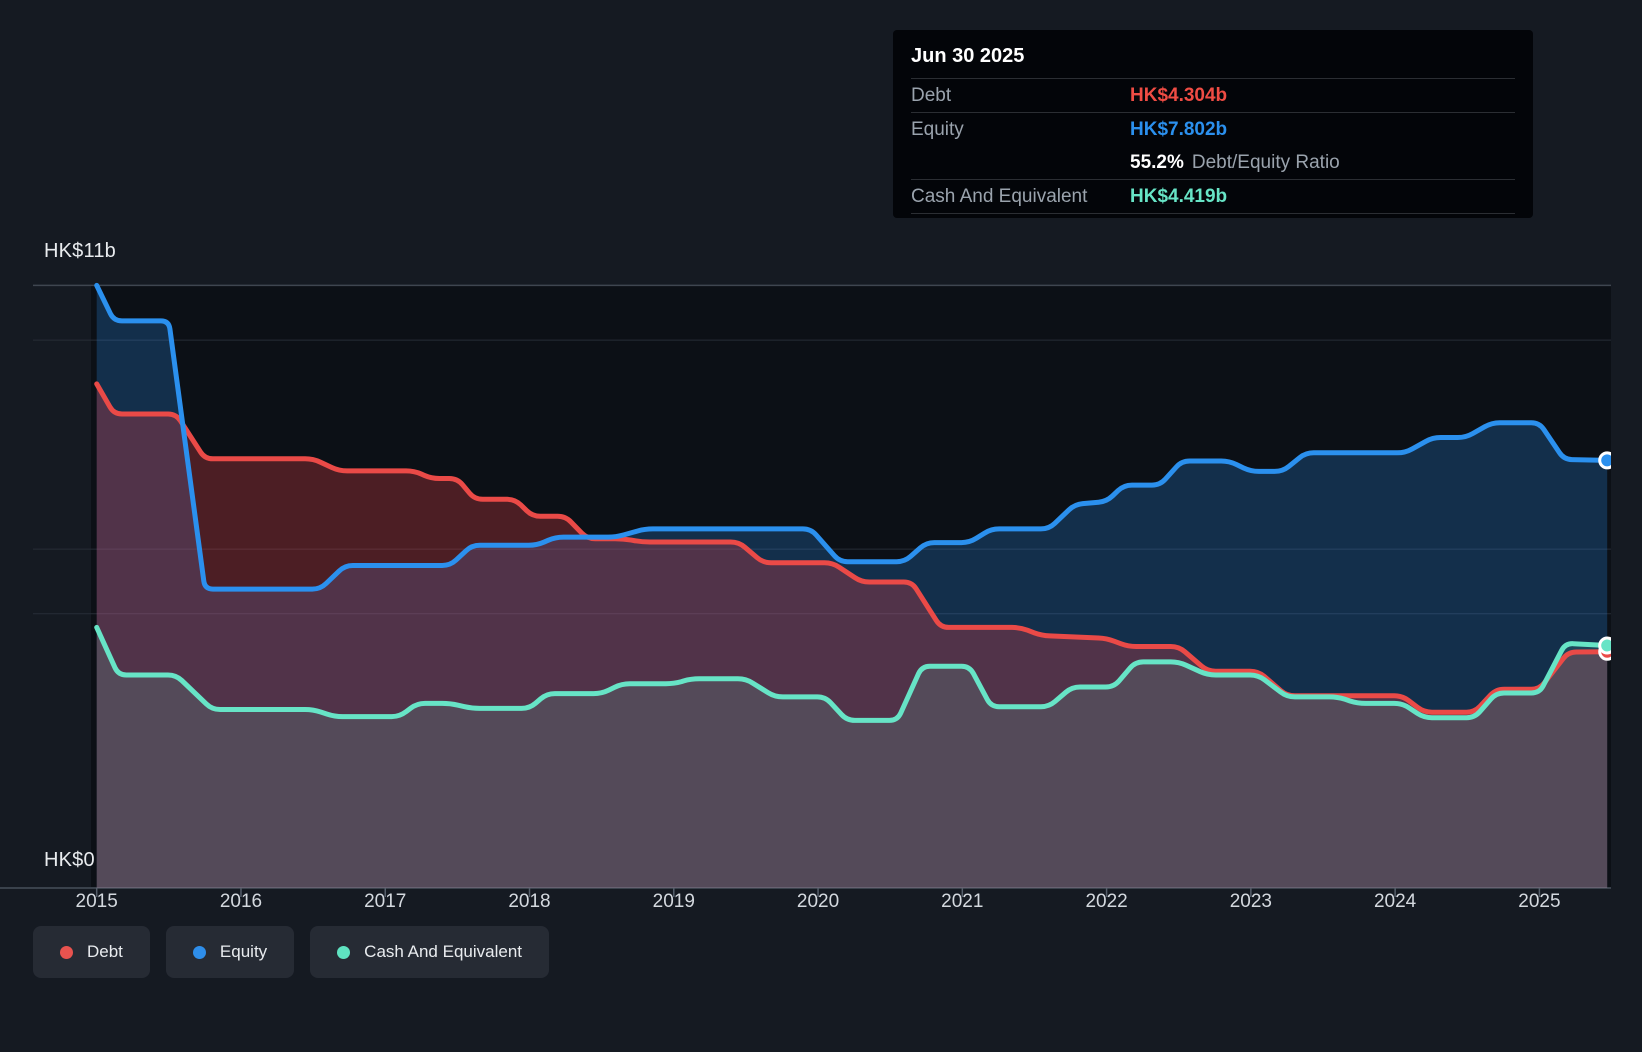 Image resolution: width=1642 pixels, height=1052 pixels. Describe the element at coordinates (1539, 901) in the screenshot. I see `x-axis-label: 2025` at that location.